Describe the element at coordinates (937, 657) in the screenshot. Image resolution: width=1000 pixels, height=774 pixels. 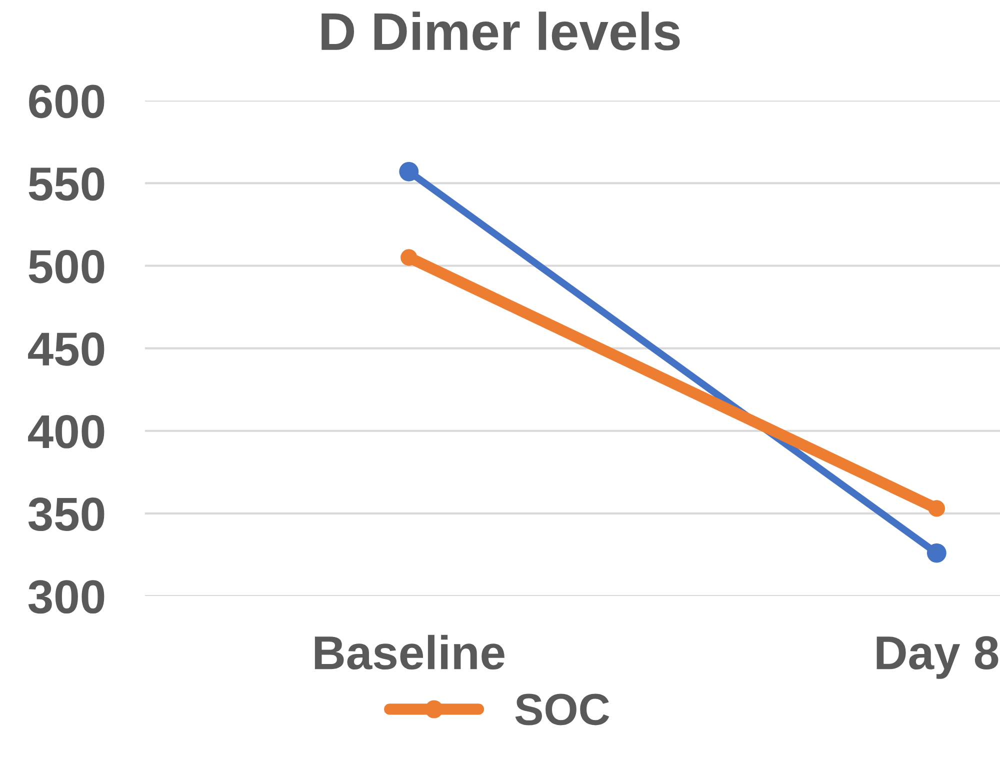
I see `x-tick-label: Day 8` at that location.